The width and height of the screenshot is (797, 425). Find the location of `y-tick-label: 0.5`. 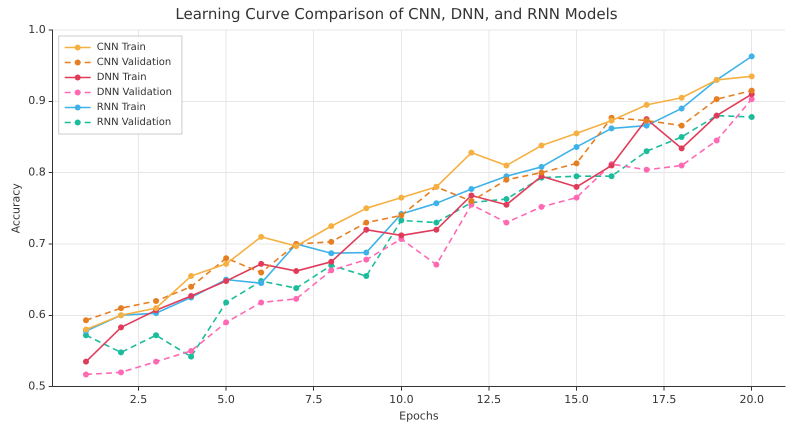

y-tick-label: 0.5 is located at coordinates (37, 385).